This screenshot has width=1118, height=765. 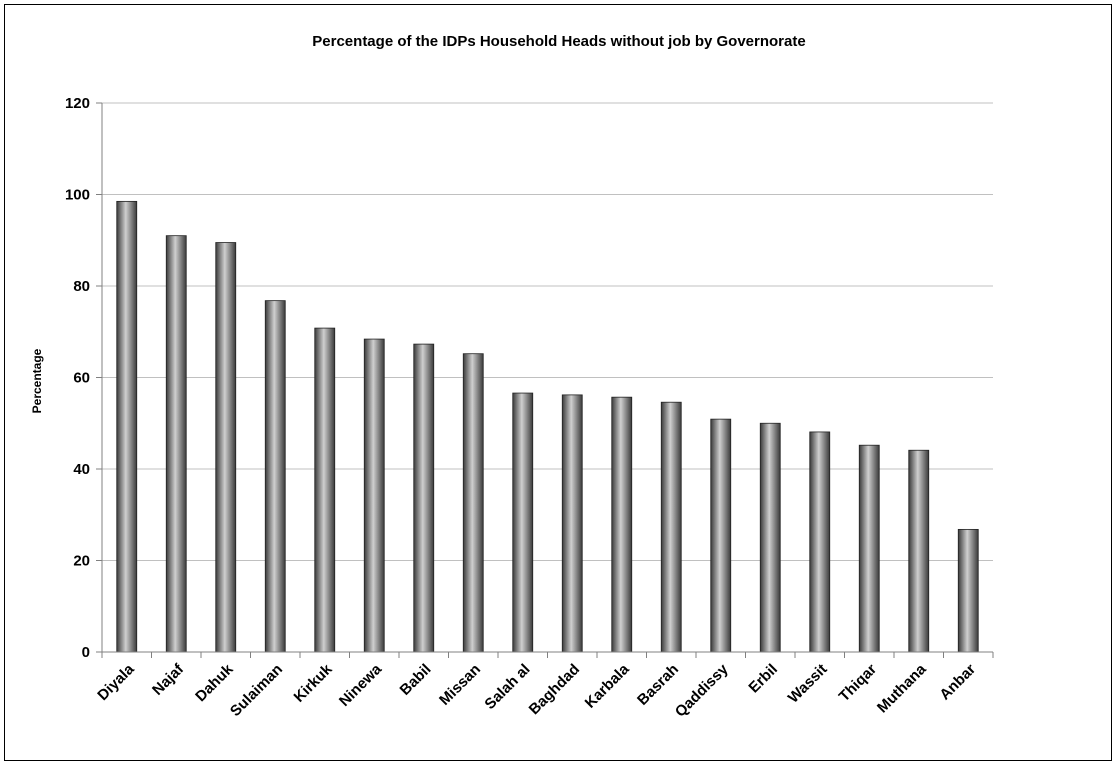 What do you see at coordinates (460, 685) in the screenshot?
I see `x-tick-label: Missan` at bounding box center [460, 685].